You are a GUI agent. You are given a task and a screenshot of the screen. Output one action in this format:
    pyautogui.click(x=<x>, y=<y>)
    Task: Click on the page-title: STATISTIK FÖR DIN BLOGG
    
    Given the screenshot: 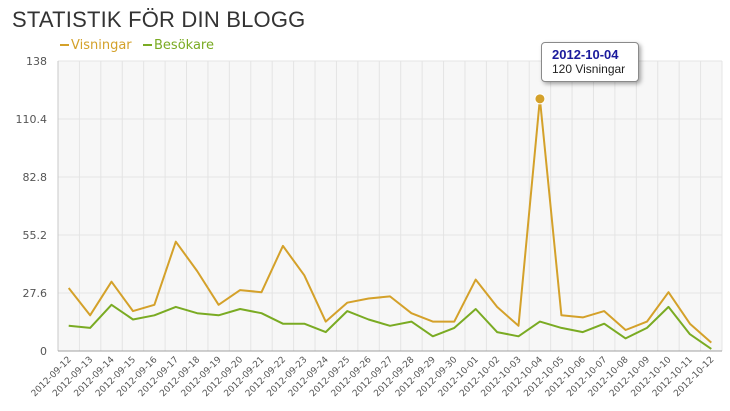 What is the action you would take?
    pyautogui.click(x=159, y=19)
    